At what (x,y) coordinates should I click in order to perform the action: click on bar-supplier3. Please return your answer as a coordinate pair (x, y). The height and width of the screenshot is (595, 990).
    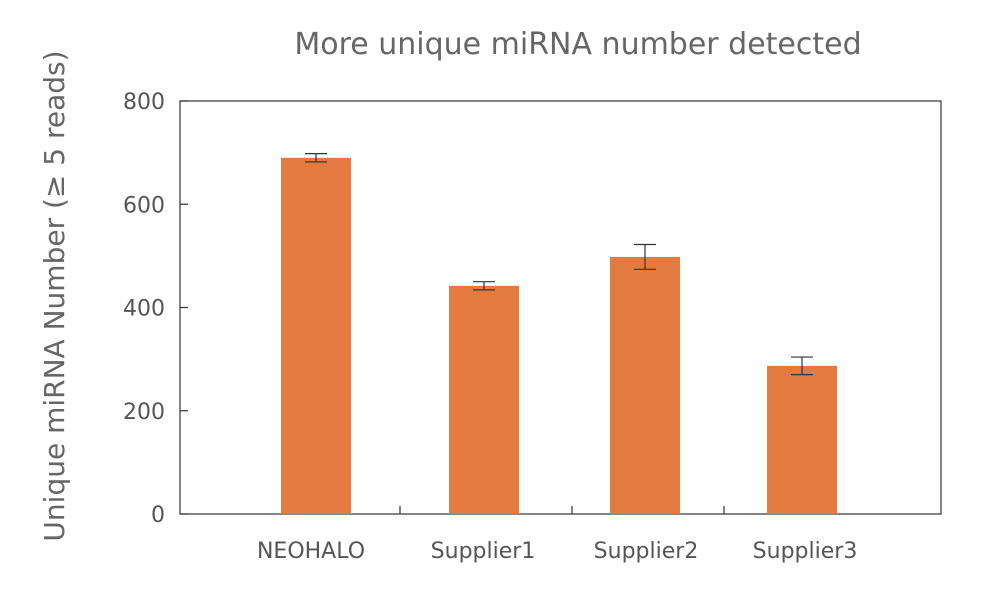
    Looking at the image, I should click on (802, 439).